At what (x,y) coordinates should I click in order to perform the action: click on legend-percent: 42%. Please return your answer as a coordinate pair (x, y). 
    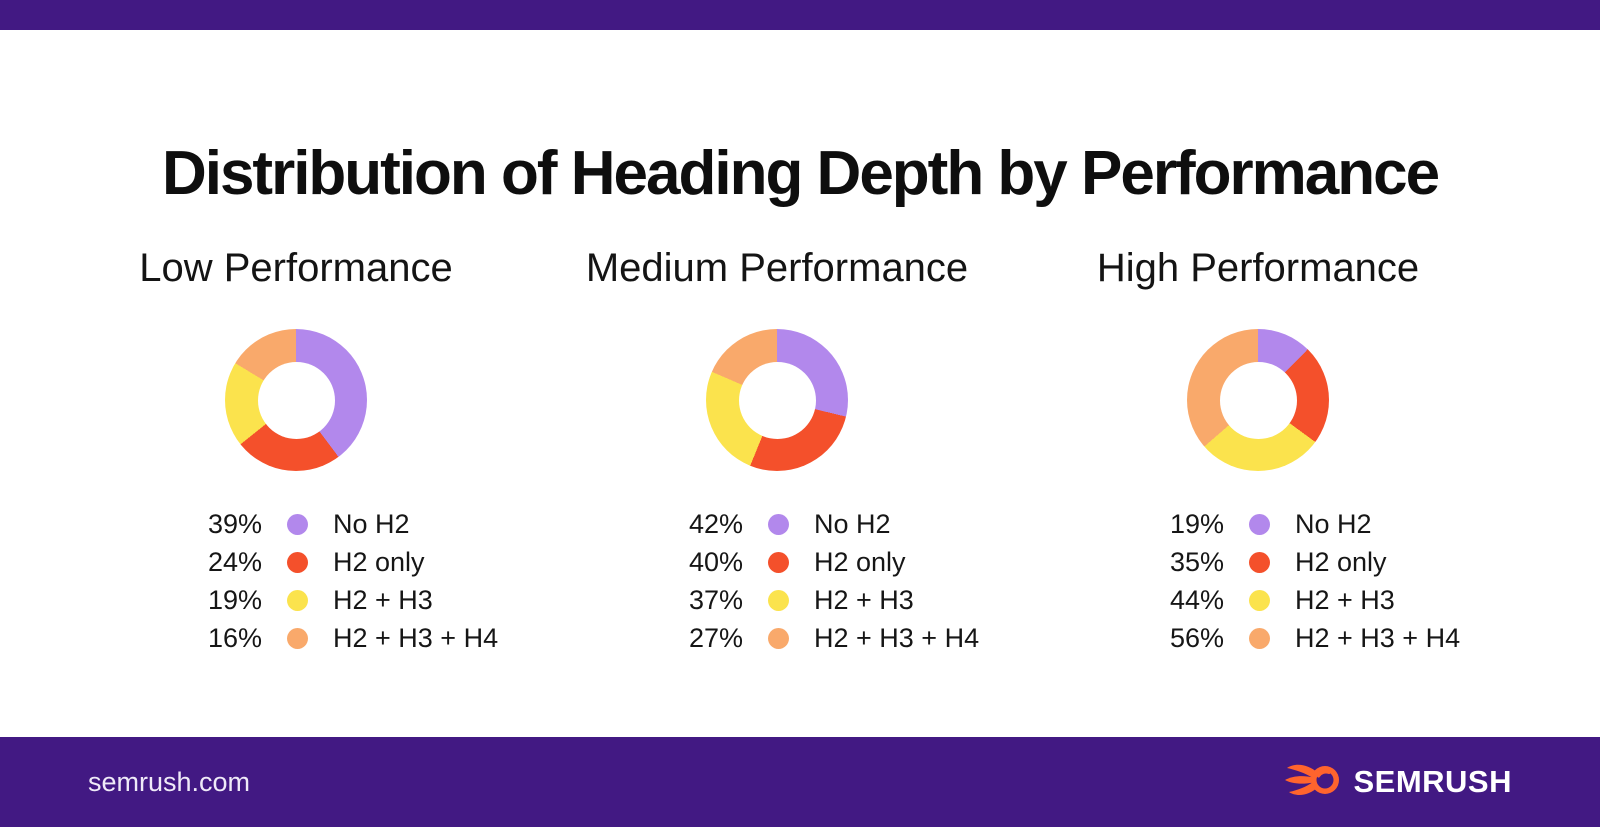
    Looking at the image, I should click on (715, 523).